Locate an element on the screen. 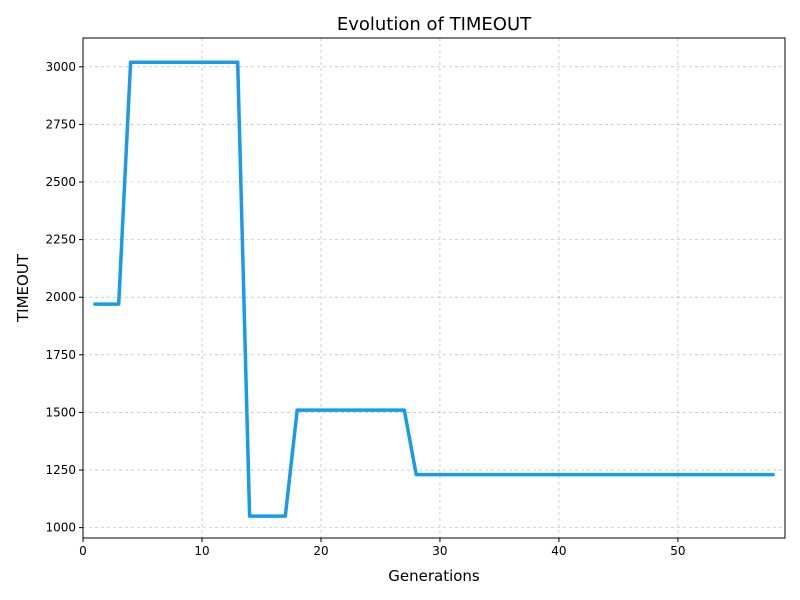 The width and height of the screenshot is (800, 600). x-tick-label: 30 is located at coordinates (439, 551).